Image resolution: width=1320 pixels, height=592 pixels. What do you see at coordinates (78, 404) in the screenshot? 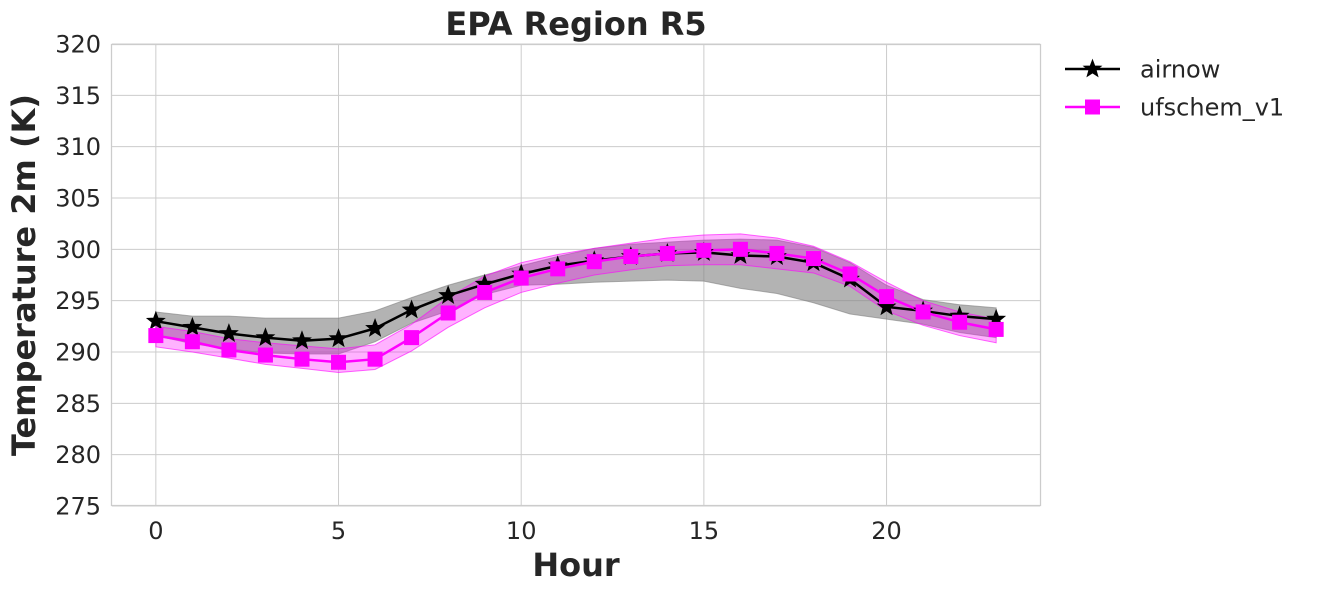
I see `y-tick-label: 285` at bounding box center [78, 404].